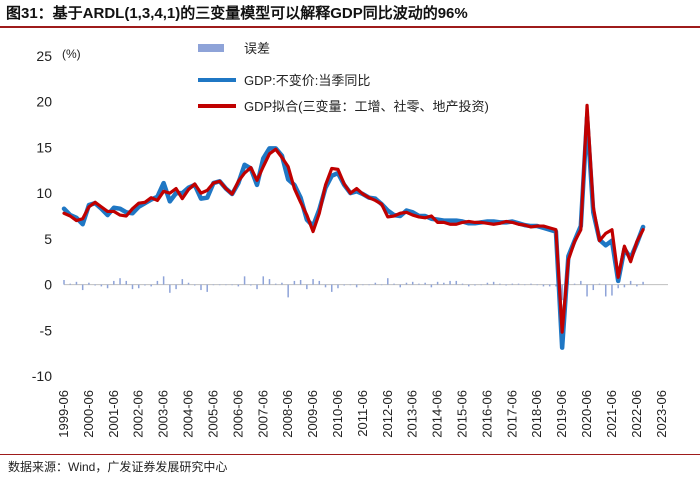  I want to click on legend-gdp-label: GDP:不变价:当季同比, so click(307, 80).